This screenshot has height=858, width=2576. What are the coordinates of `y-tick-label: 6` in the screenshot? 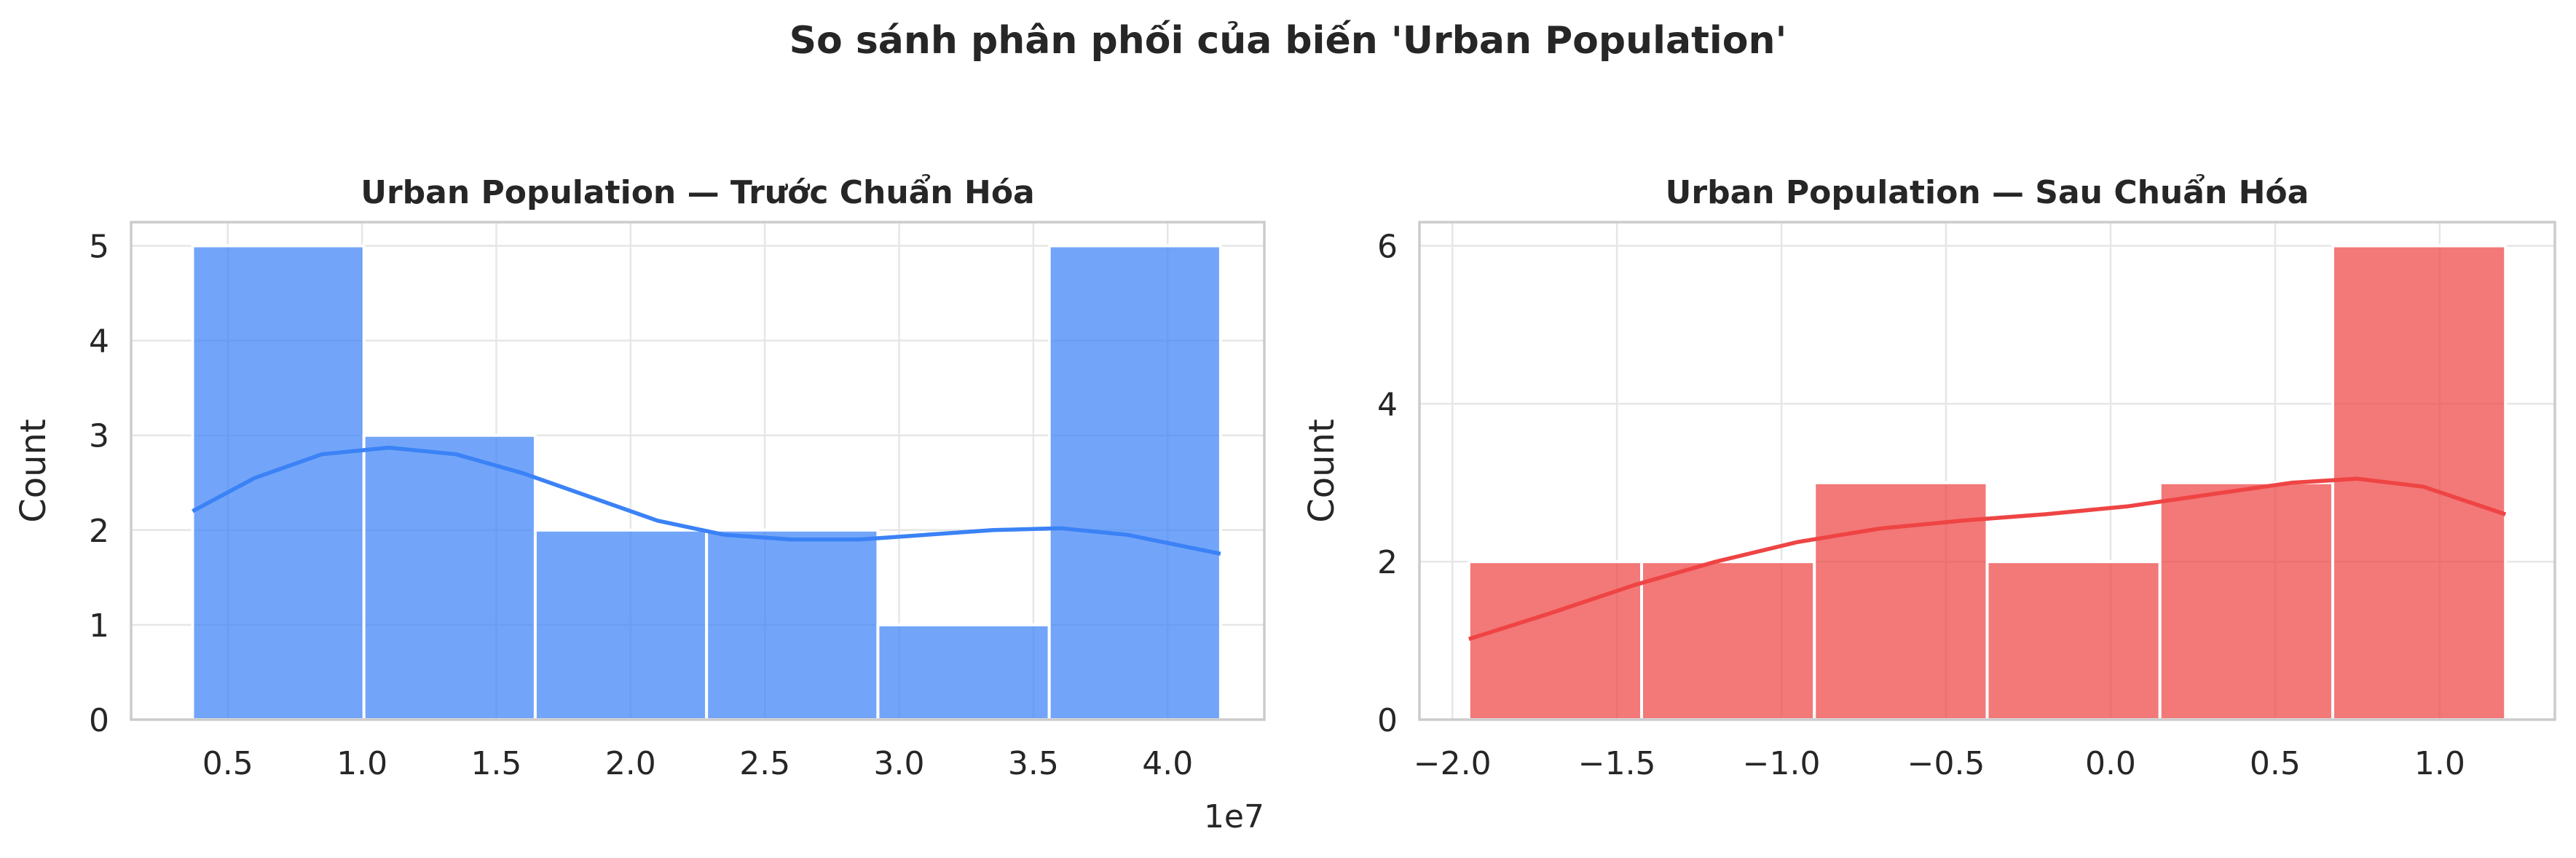 It's located at (1387, 247).